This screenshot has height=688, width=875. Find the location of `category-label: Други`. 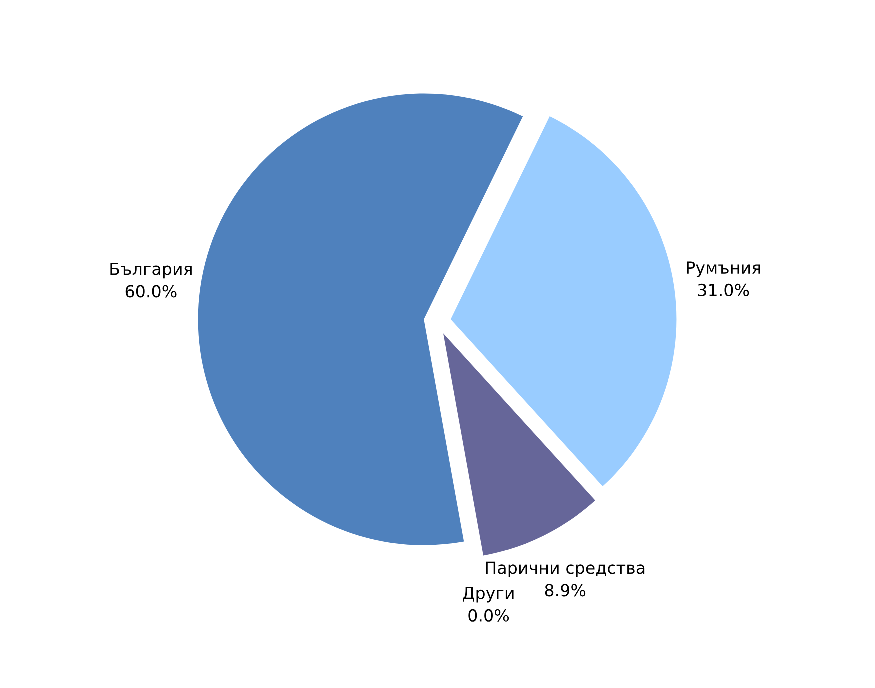

category-label: Други is located at coordinates (488, 595).